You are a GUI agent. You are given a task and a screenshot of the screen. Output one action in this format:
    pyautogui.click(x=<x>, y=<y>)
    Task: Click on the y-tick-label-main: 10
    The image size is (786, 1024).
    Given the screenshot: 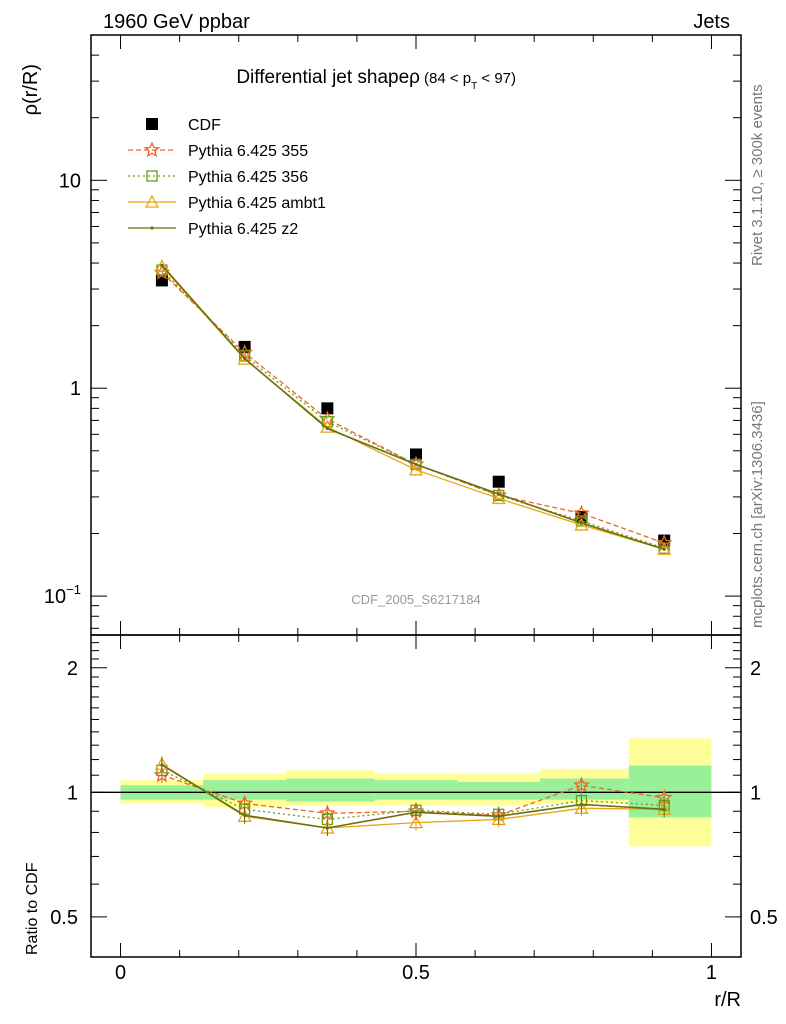 What is the action you would take?
    pyautogui.click(x=70, y=181)
    